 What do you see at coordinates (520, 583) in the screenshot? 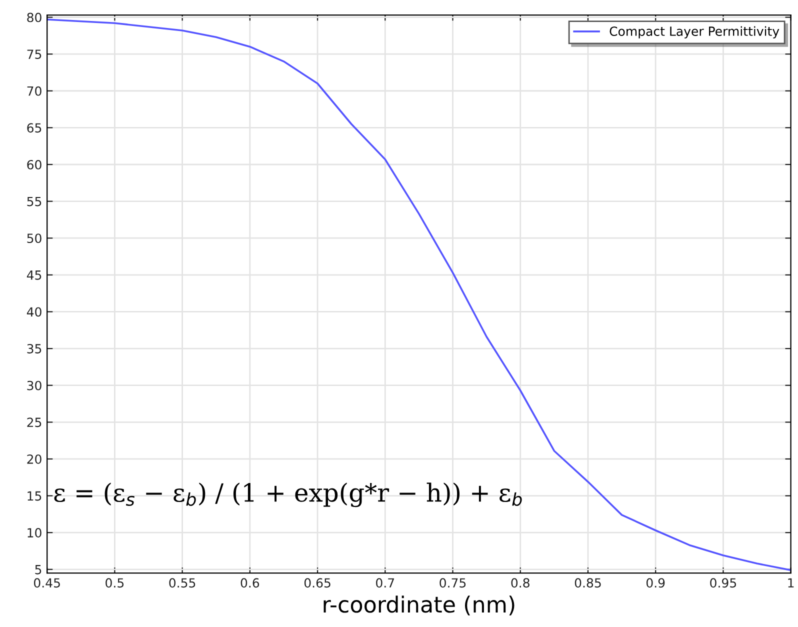
I see `x-tick-label: 0.8` at bounding box center [520, 583].